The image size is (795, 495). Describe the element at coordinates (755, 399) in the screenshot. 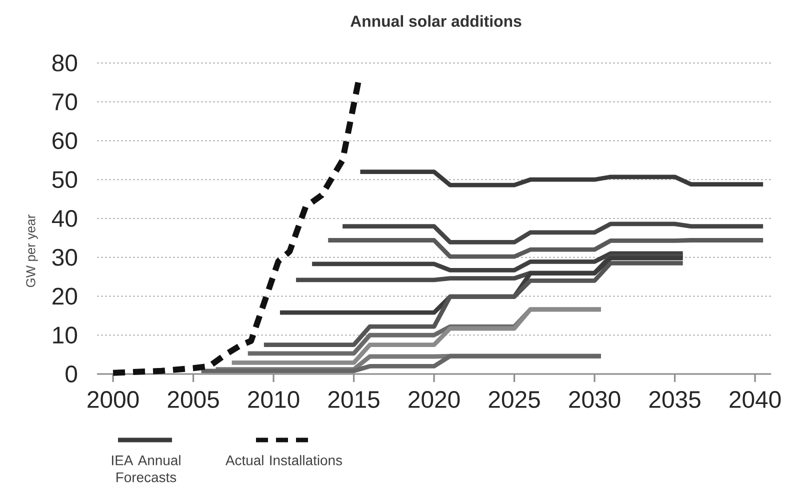

I see `x-tick-label: 2040` at that location.